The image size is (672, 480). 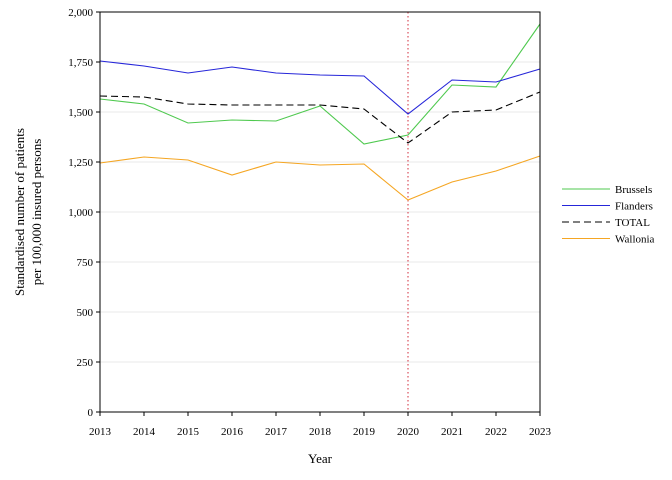 What do you see at coordinates (100, 432) in the screenshot?
I see `x-tick-label-2013: 2013` at bounding box center [100, 432].